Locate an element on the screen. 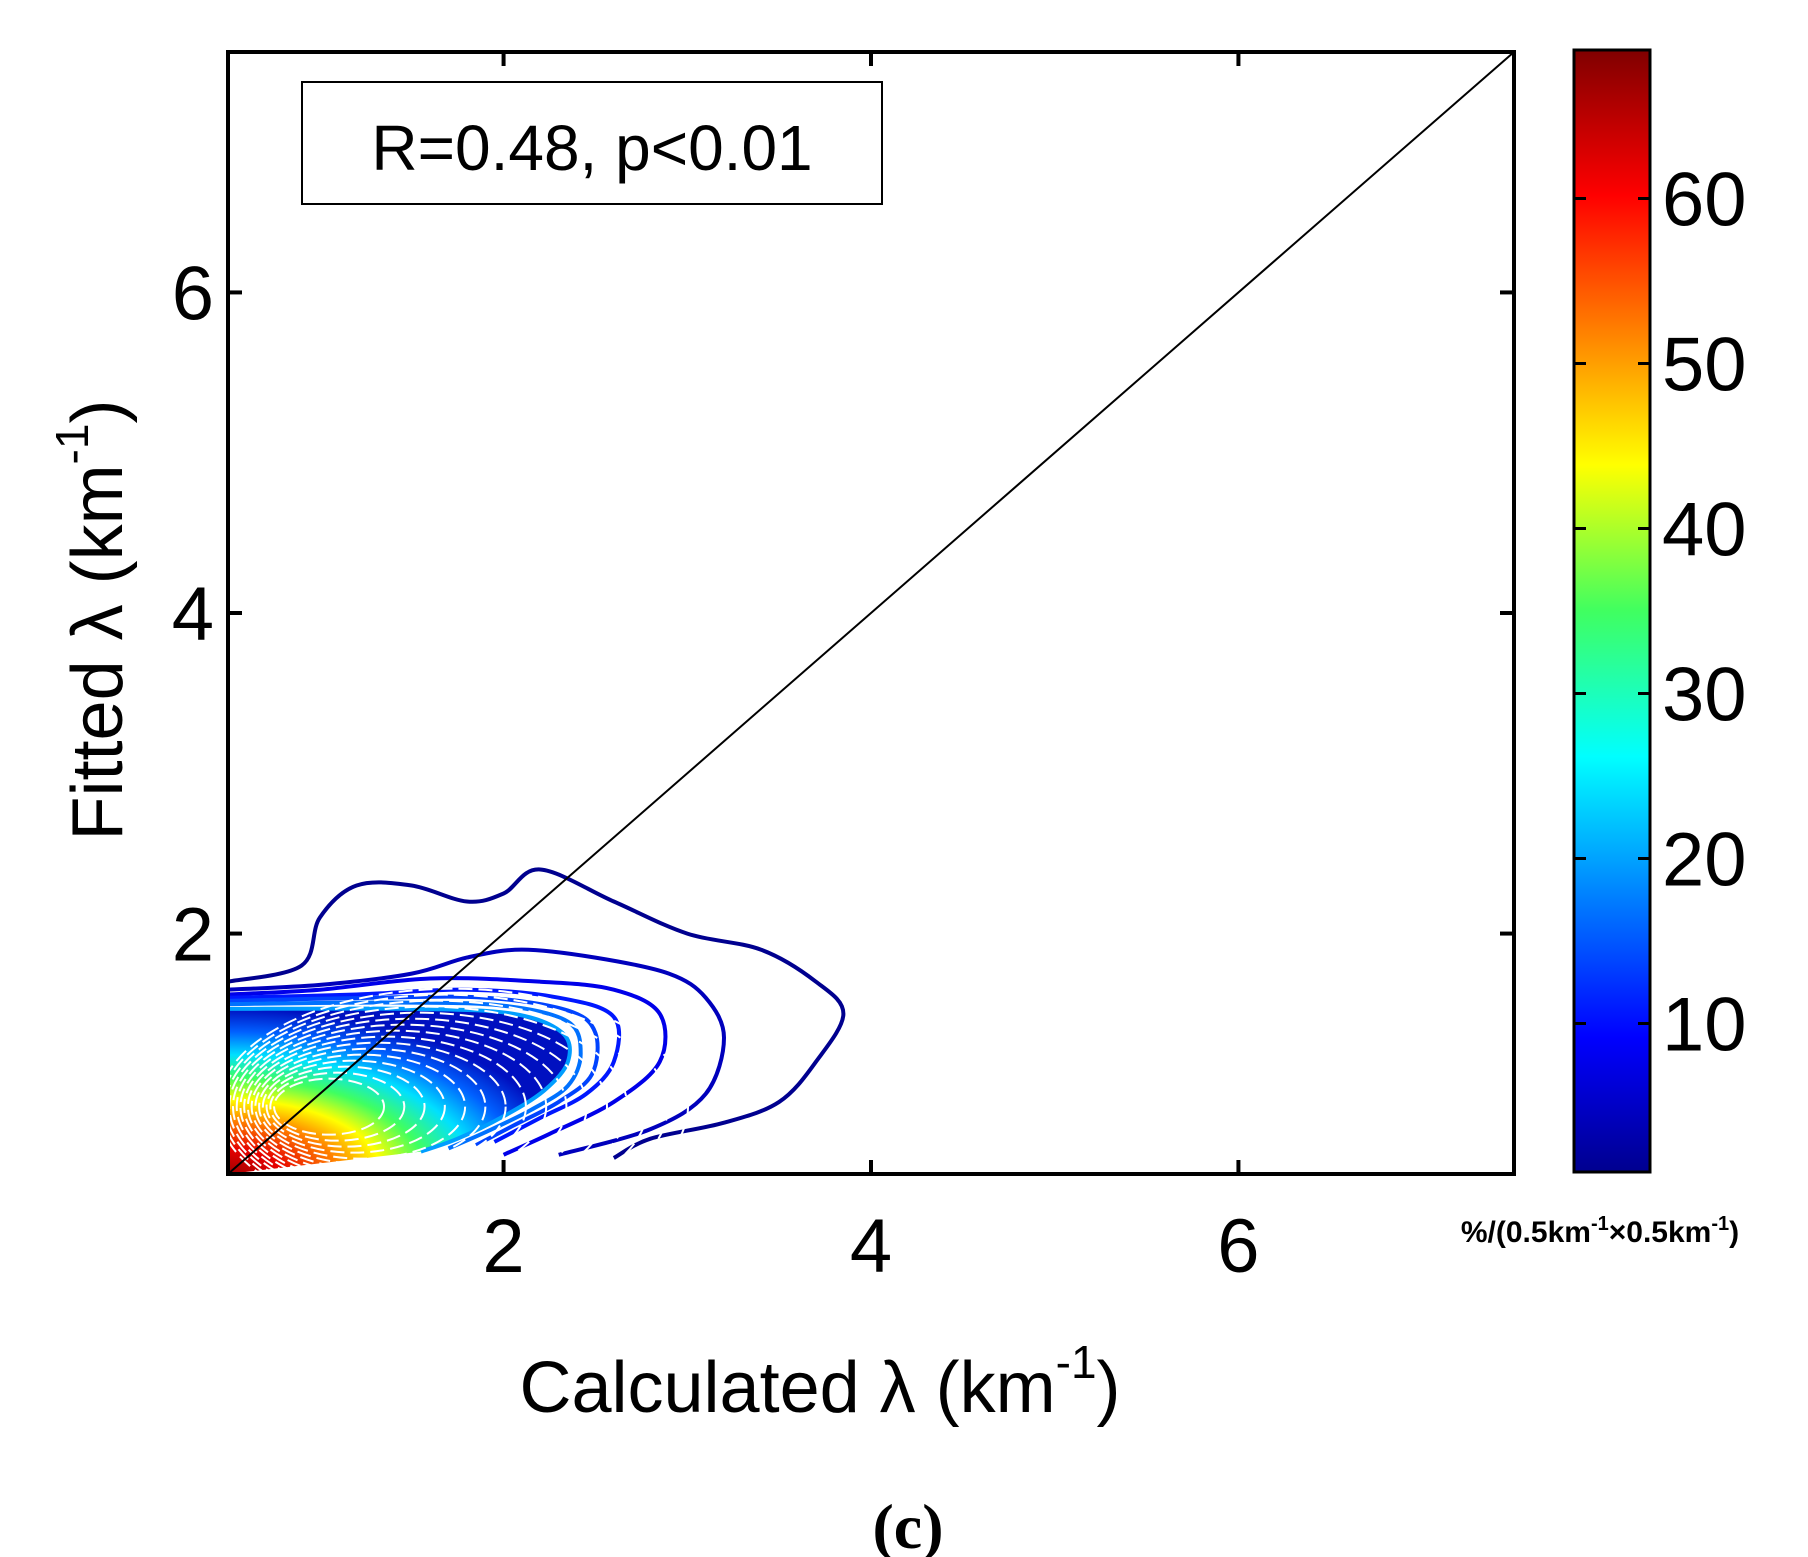 The width and height of the screenshot is (1808, 1557). colorbar-unit-sup2: -1 is located at coordinates (1720, 1224).